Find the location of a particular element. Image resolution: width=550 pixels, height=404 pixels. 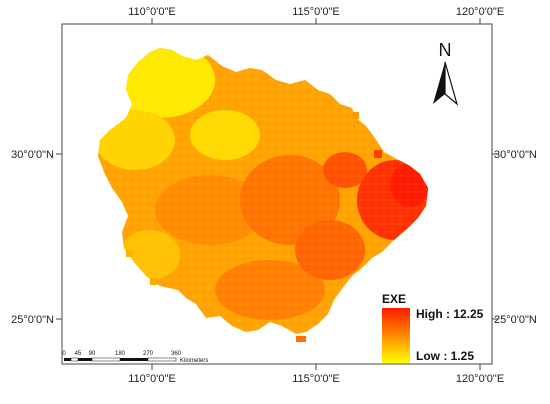

north-arrow-icon: N is located at coordinates (446, 73).